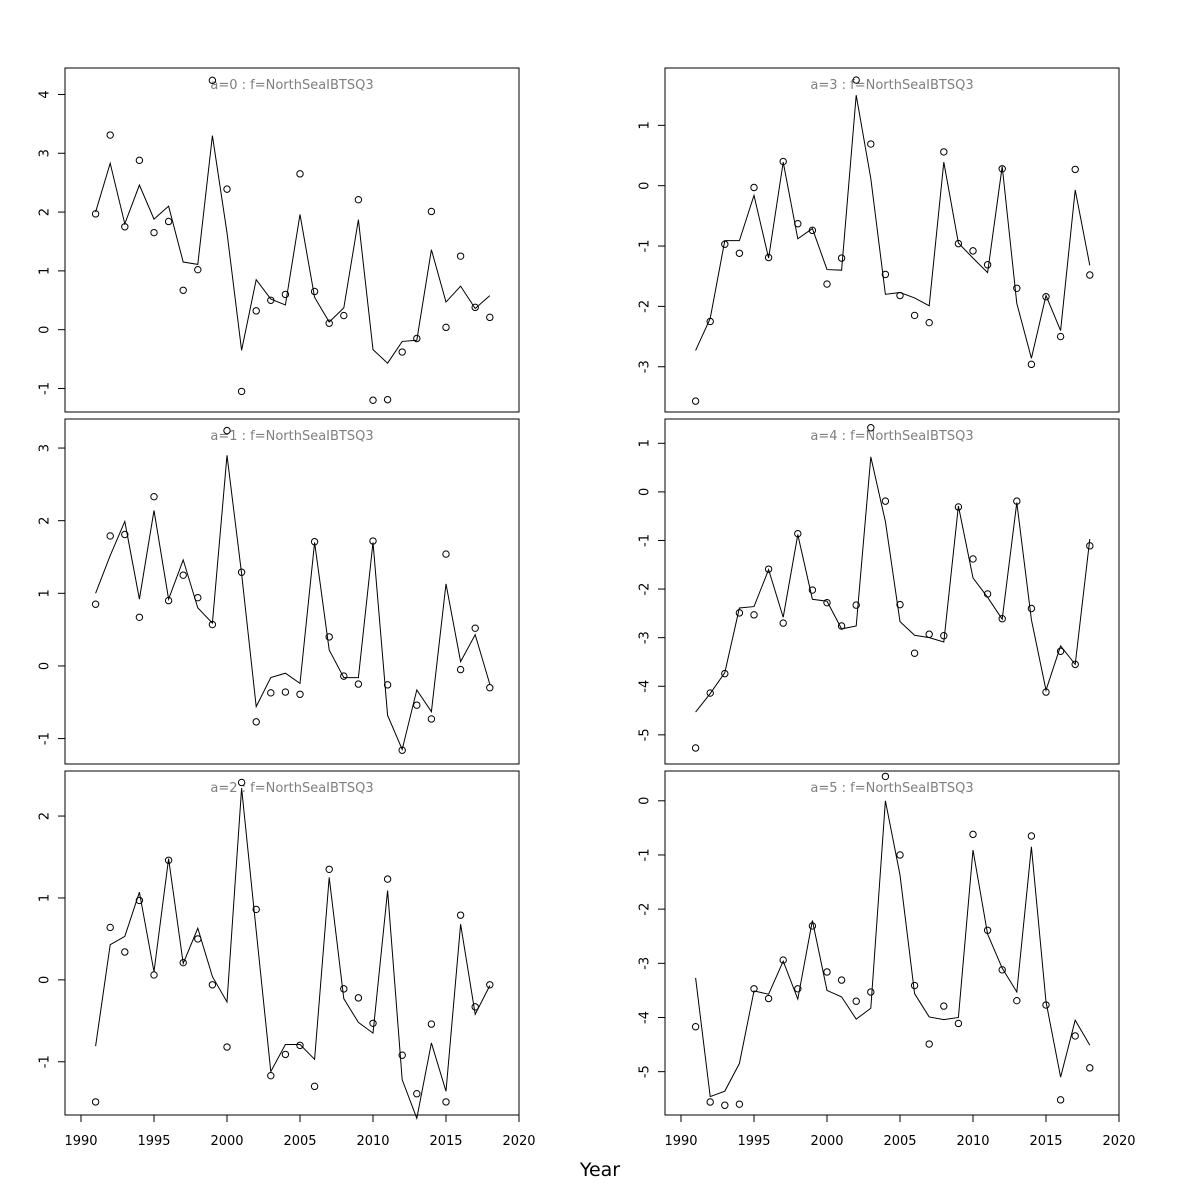  What do you see at coordinates (153, 1141) in the screenshot?
I see `x-tick-label: 1995` at bounding box center [153, 1141].